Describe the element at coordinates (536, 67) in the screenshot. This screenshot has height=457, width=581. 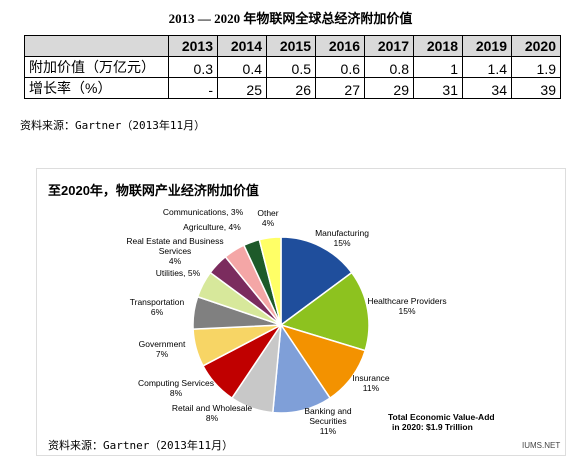
I see `table-cell: 1.9` at that location.